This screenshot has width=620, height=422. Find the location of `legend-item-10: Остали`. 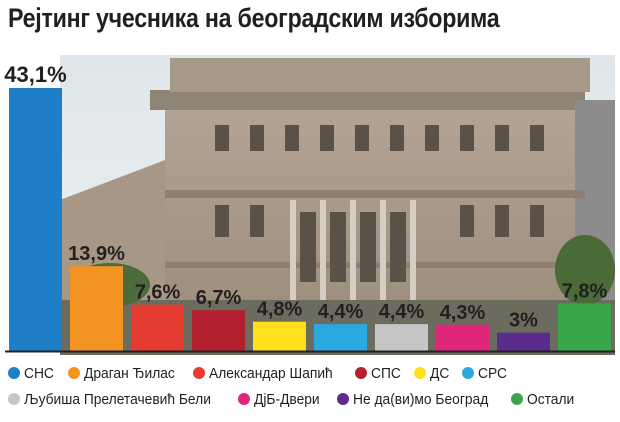

legend-item-10: Остали is located at coordinates (544, 399).